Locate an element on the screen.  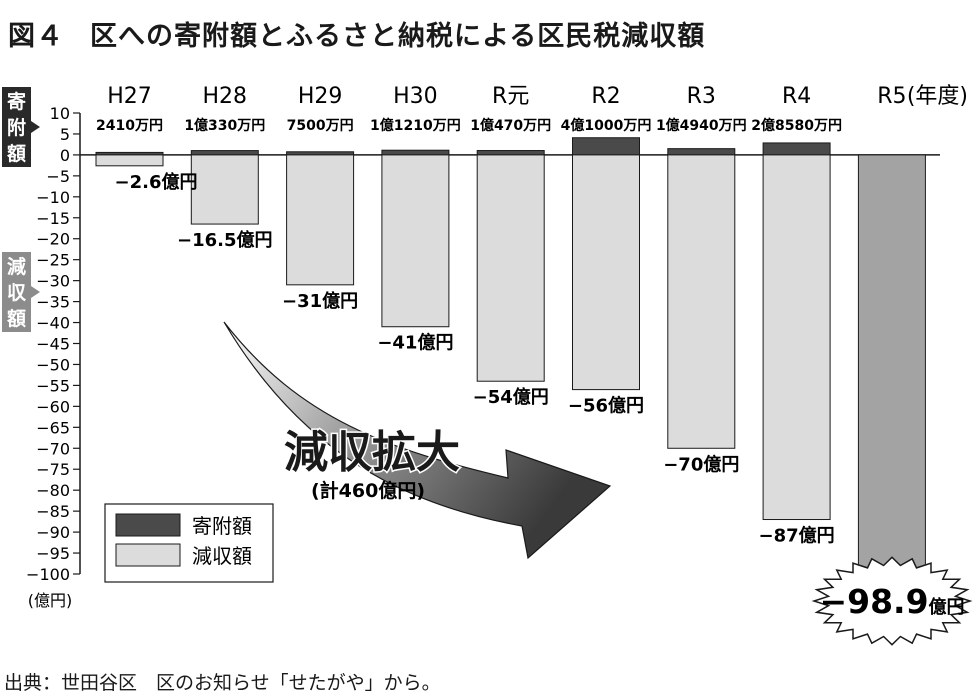
y-tick-label: −30 is located at coordinates (53, 281).